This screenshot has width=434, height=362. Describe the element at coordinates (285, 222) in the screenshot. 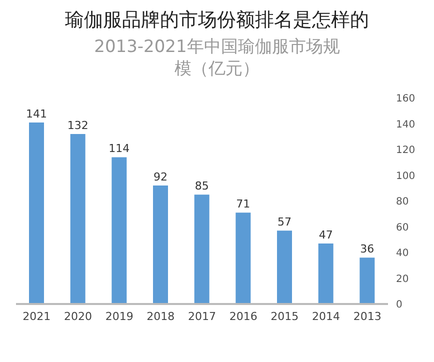

I see `data-label: 57` at that location.